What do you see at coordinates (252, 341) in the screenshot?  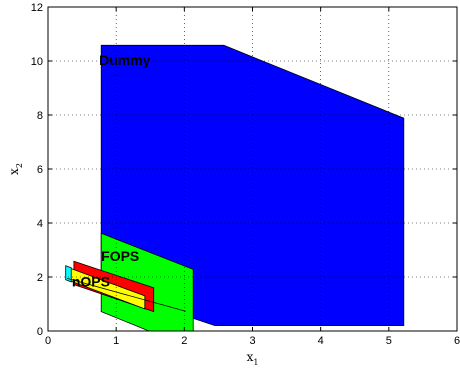 I see `x-tick-label: 3` at bounding box center [252, 341].